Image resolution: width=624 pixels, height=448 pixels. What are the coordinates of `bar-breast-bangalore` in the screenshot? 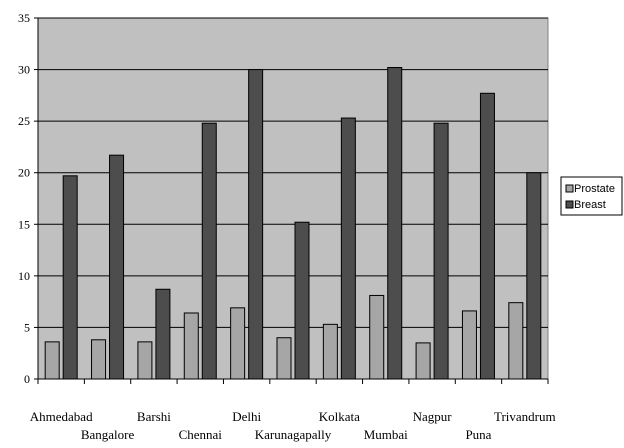 It's located at (117, 267).